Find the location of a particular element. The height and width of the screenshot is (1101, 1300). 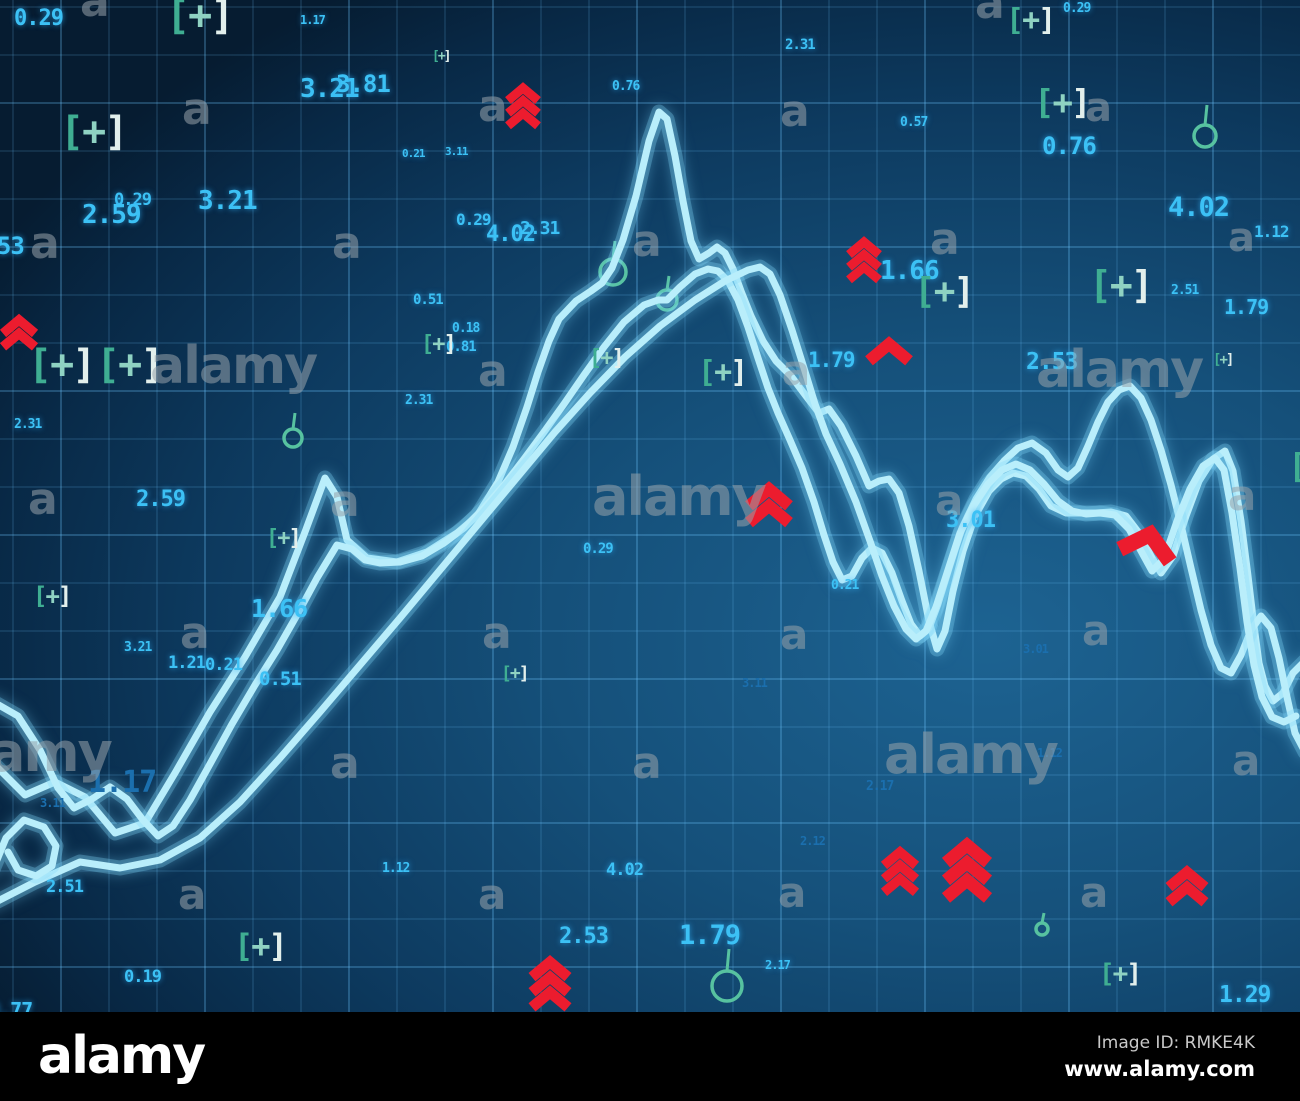

alamy-url-text: www.alamy.com is located at coordinates (1159, 1068).